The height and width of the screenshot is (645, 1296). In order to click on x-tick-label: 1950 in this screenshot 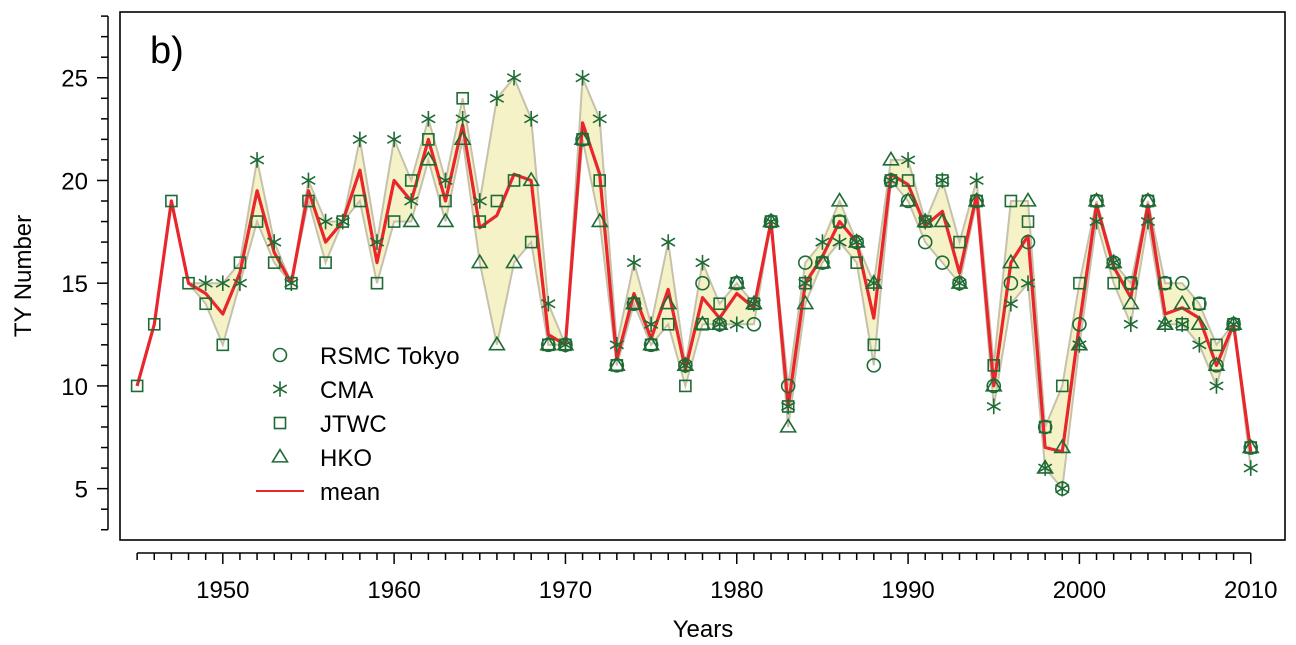, I will do `click(222, 590)`.